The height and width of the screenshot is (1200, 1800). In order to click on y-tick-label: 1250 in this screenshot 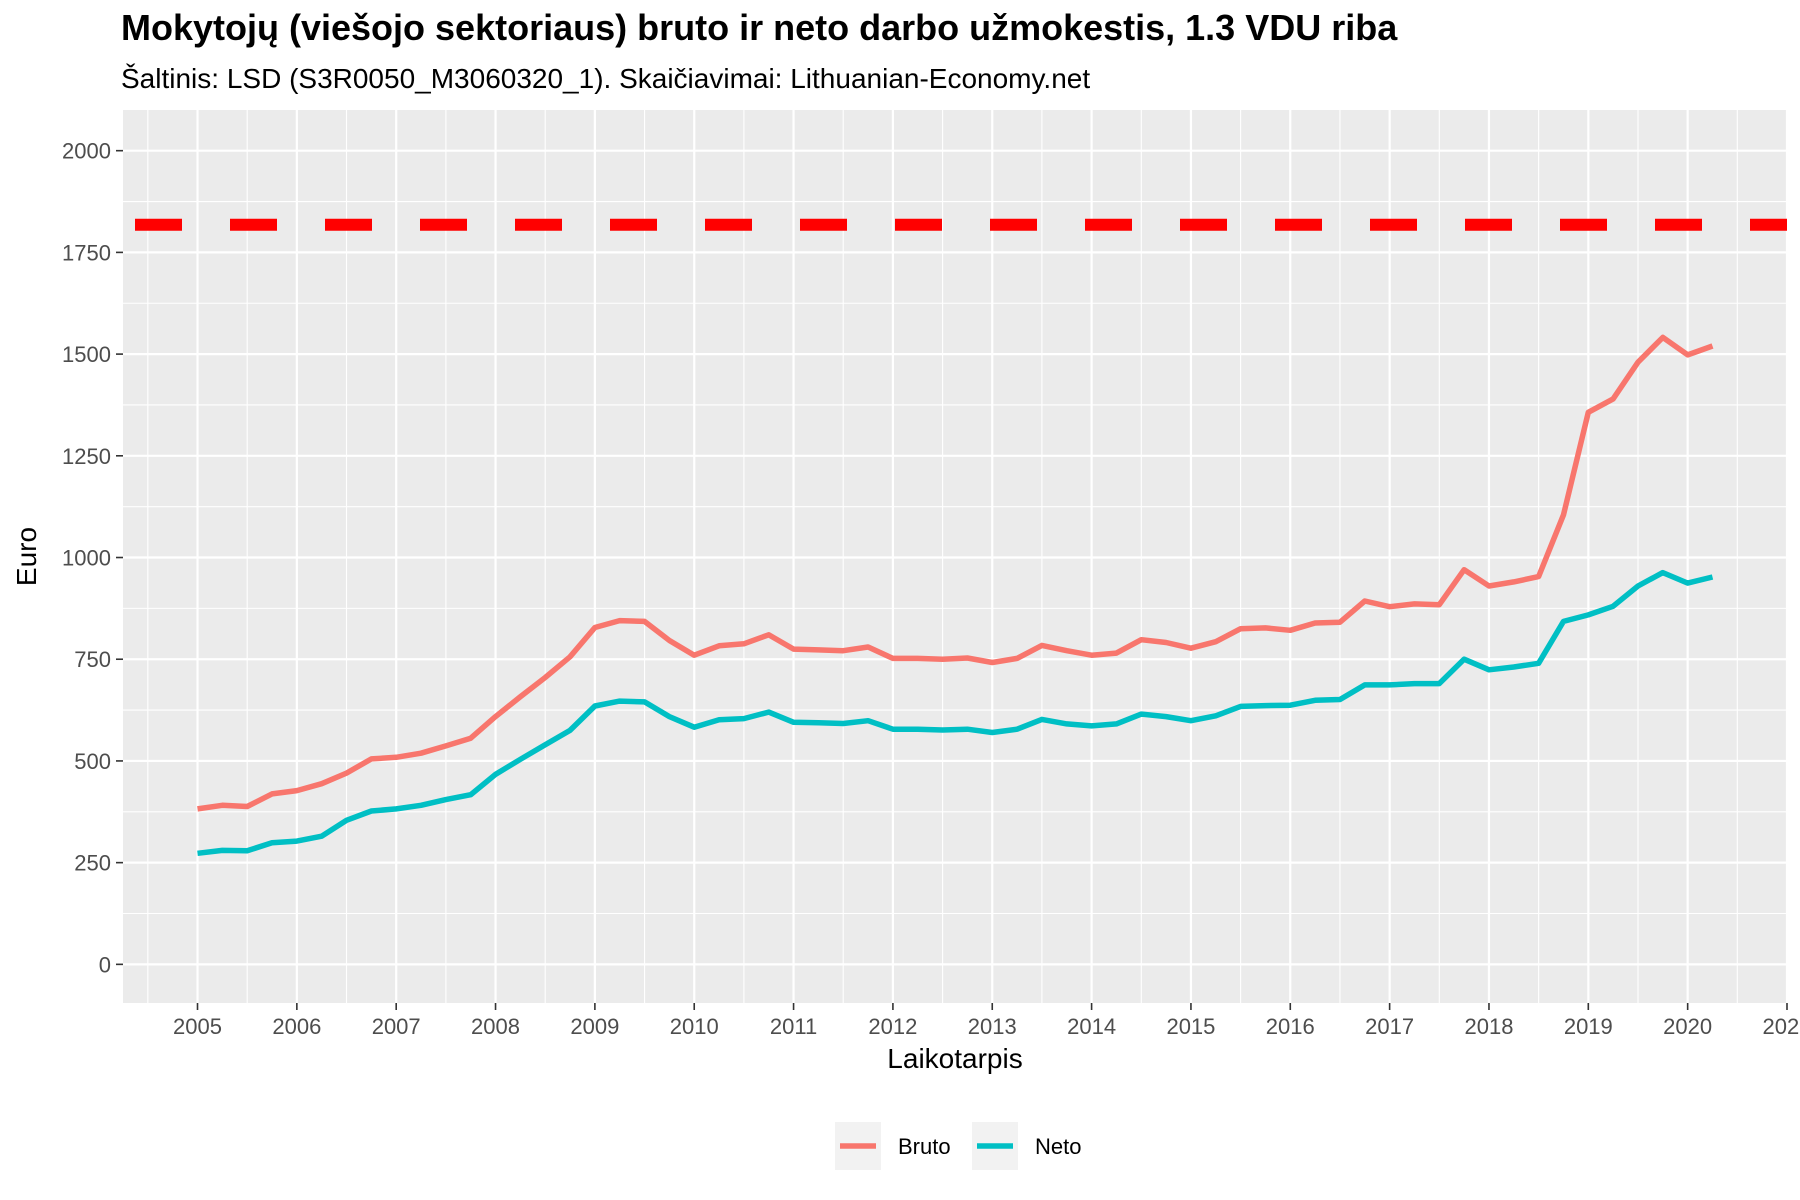, I will do `click(86, 456)`.